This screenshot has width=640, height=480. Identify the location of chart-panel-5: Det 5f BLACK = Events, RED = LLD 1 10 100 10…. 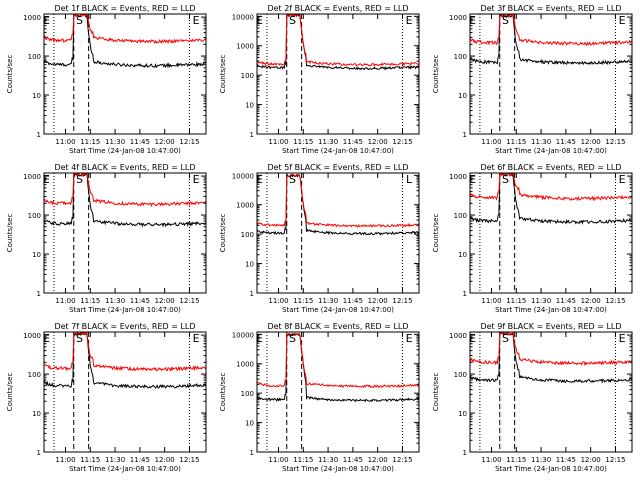
(319, 238).